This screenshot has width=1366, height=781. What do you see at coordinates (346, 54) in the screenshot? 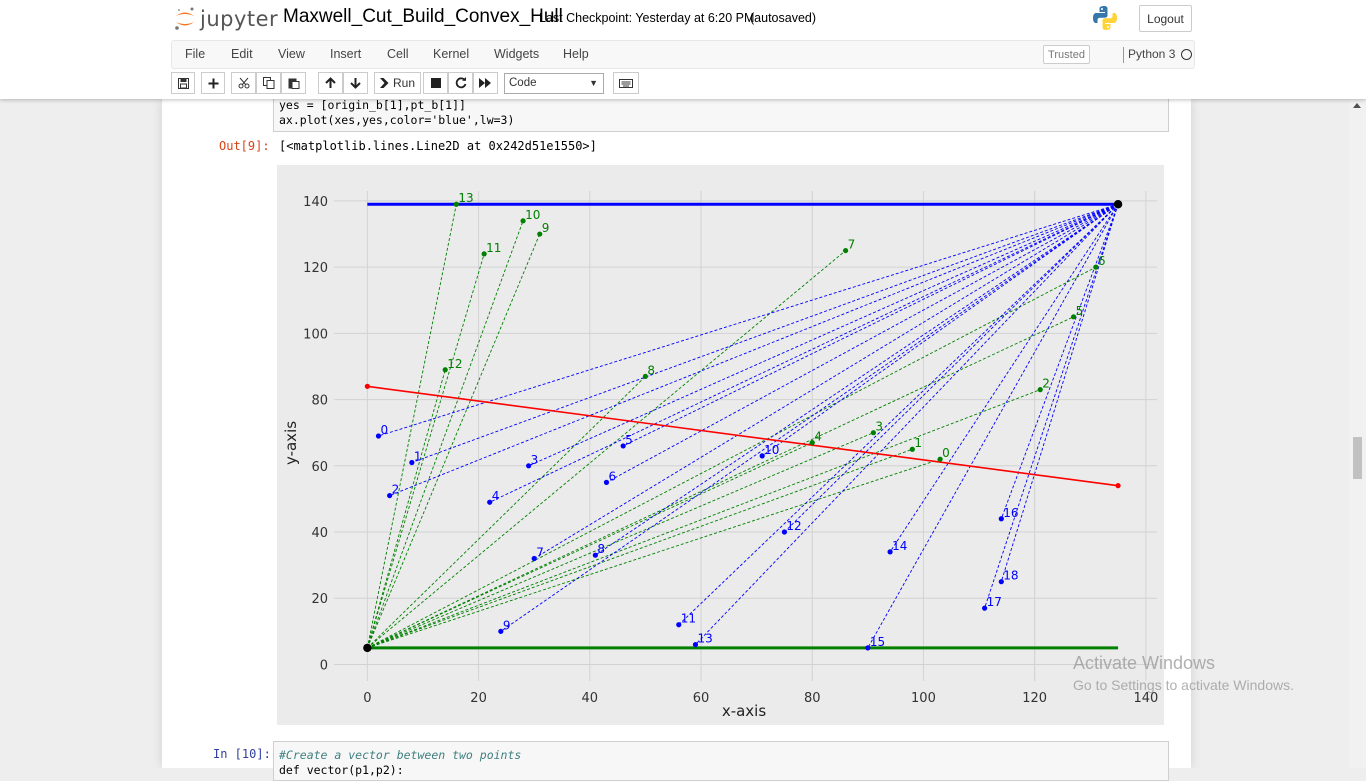
I see `menu-insert: Insert` at bounding box center [346, 54].